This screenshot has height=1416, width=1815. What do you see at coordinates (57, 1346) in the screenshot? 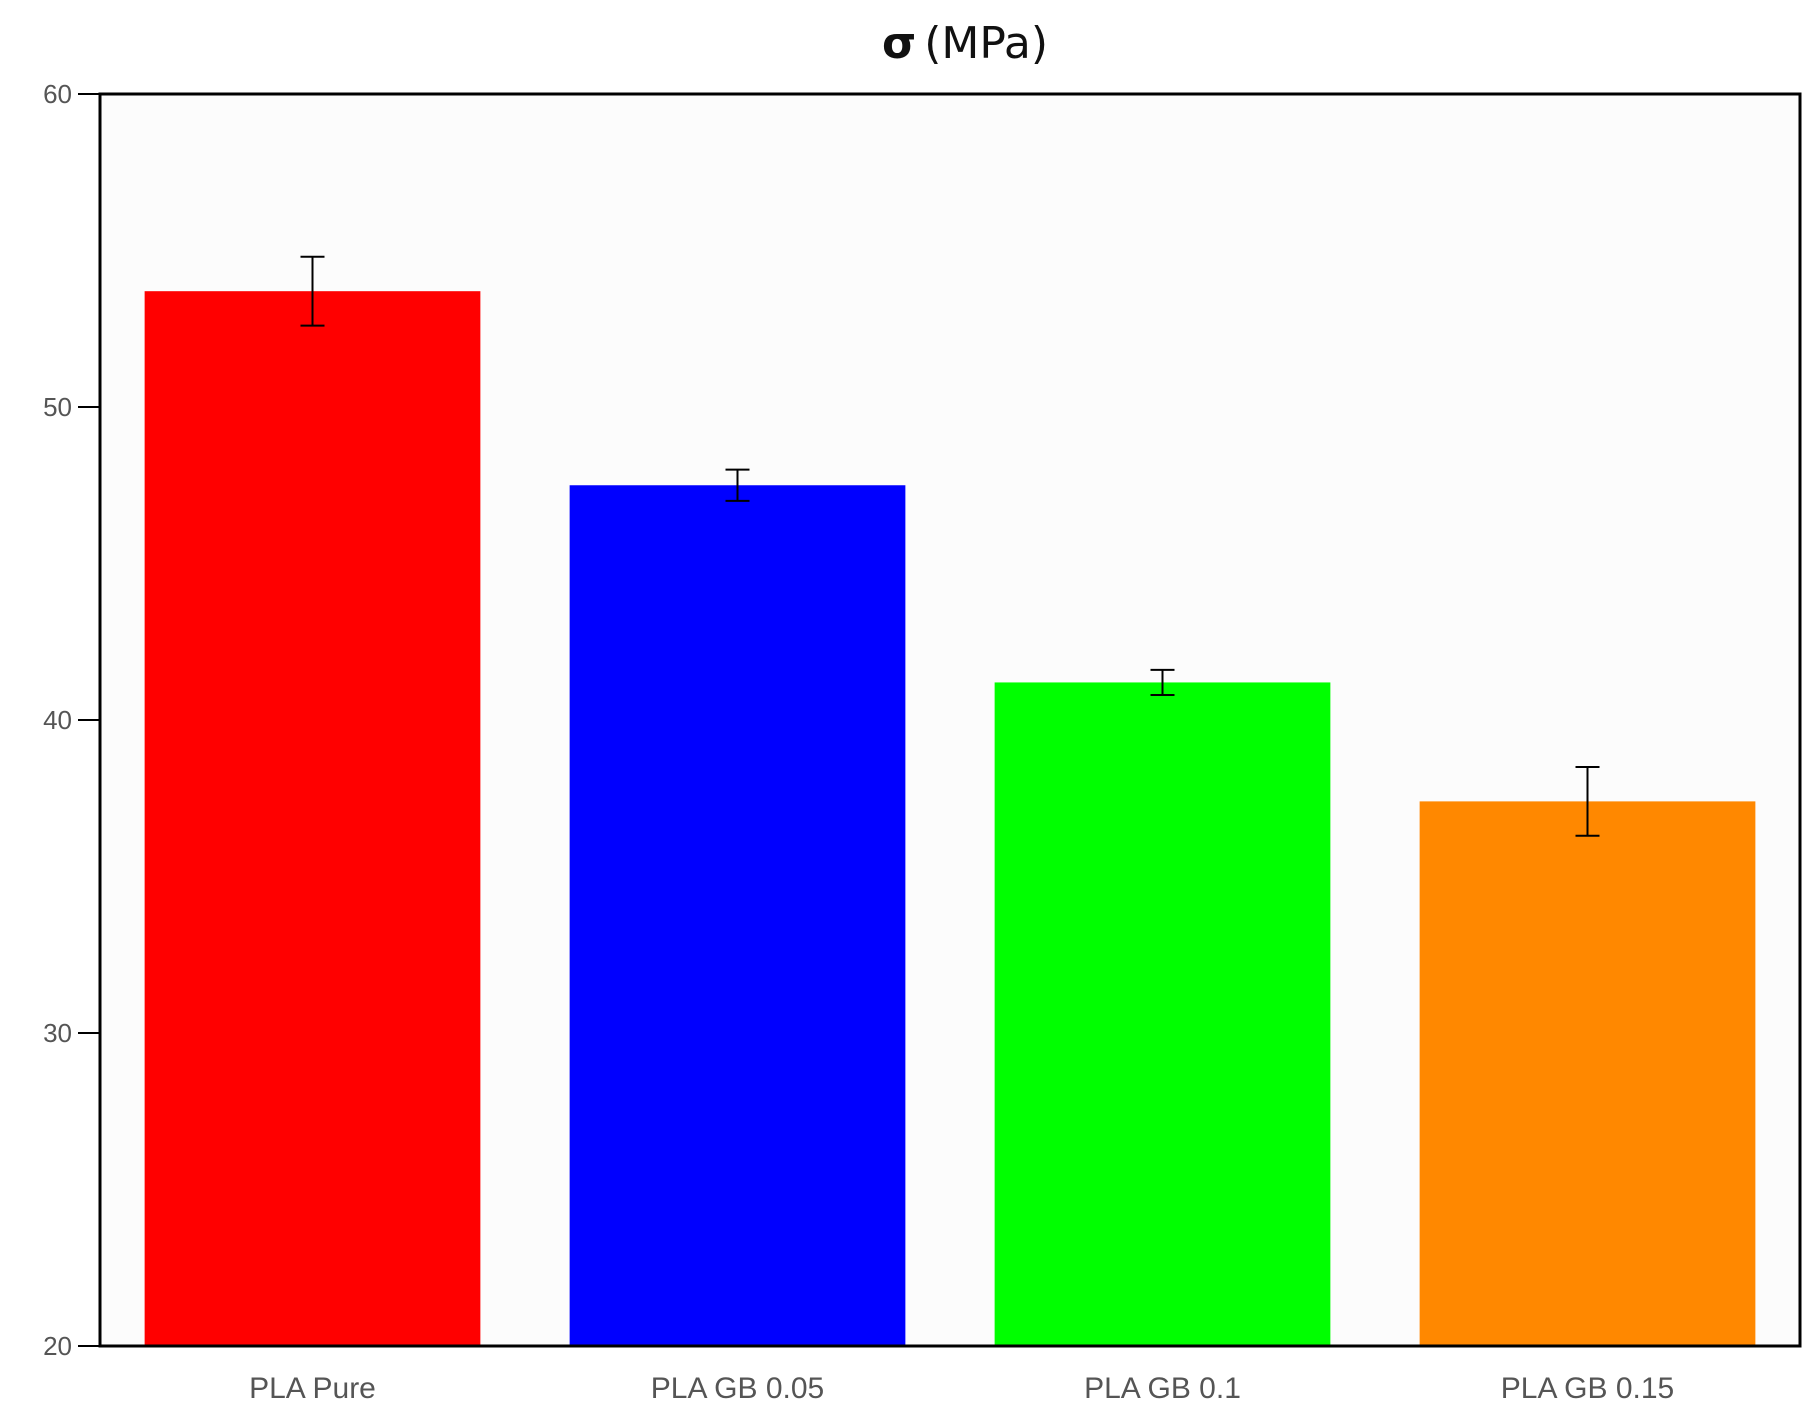
I see `y-tick-label: 20` at bounding box center [57, 1346].